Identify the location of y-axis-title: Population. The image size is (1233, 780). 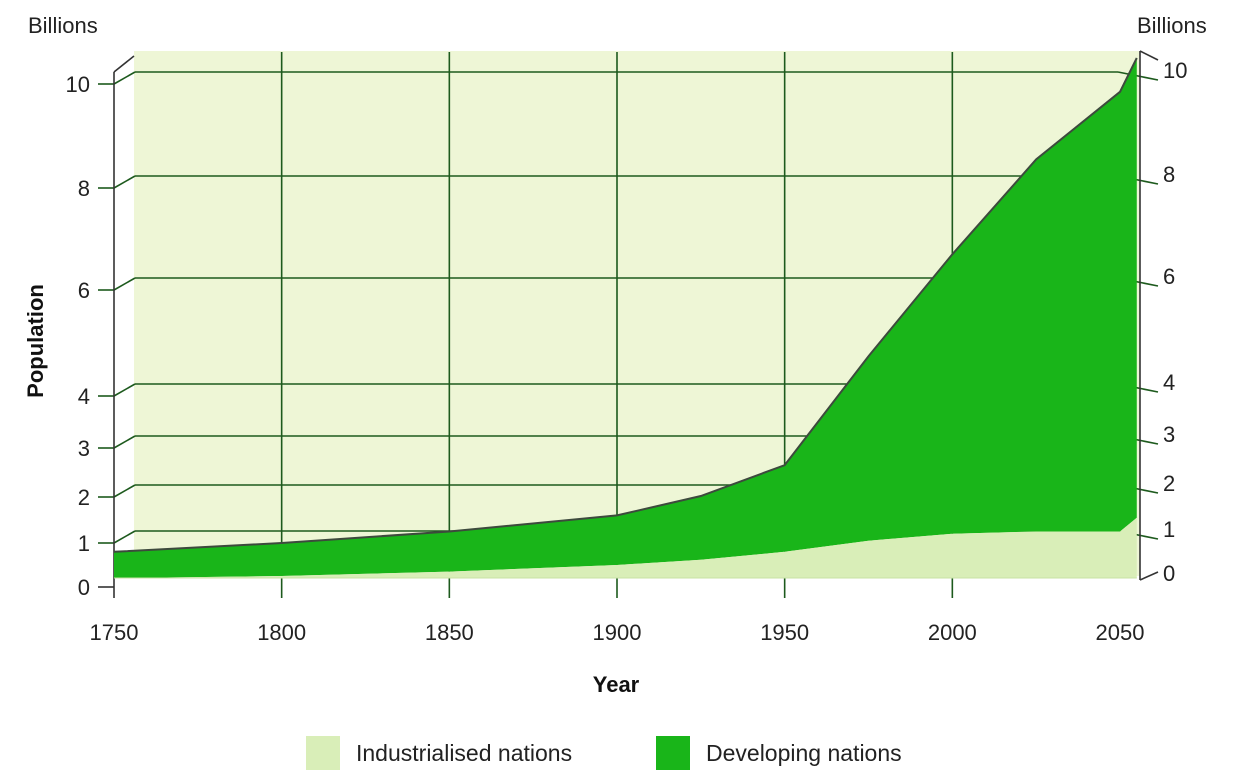
(35, 341).